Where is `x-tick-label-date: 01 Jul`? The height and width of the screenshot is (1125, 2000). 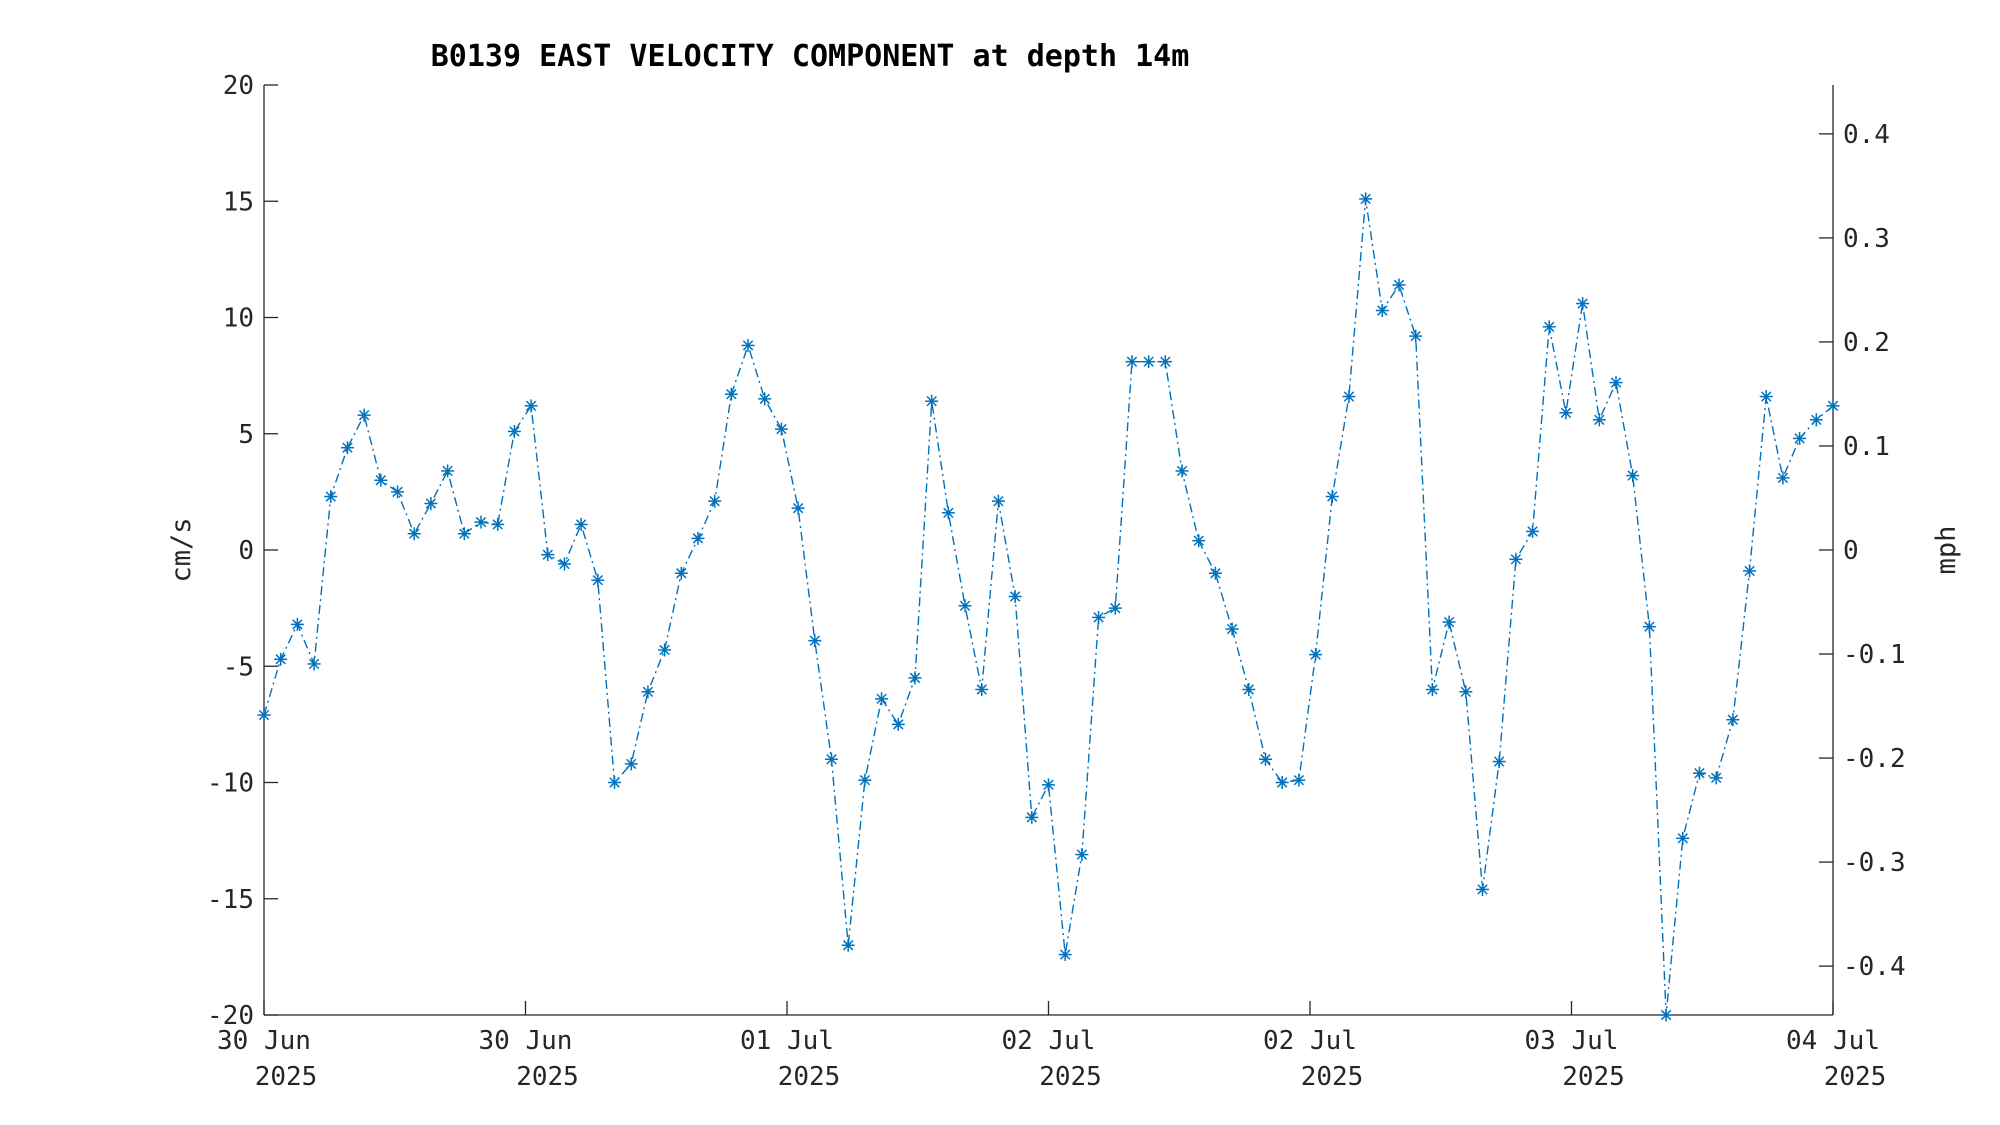 x-tick-label-date: 01 Jul is located at coordinates (787, 1041).